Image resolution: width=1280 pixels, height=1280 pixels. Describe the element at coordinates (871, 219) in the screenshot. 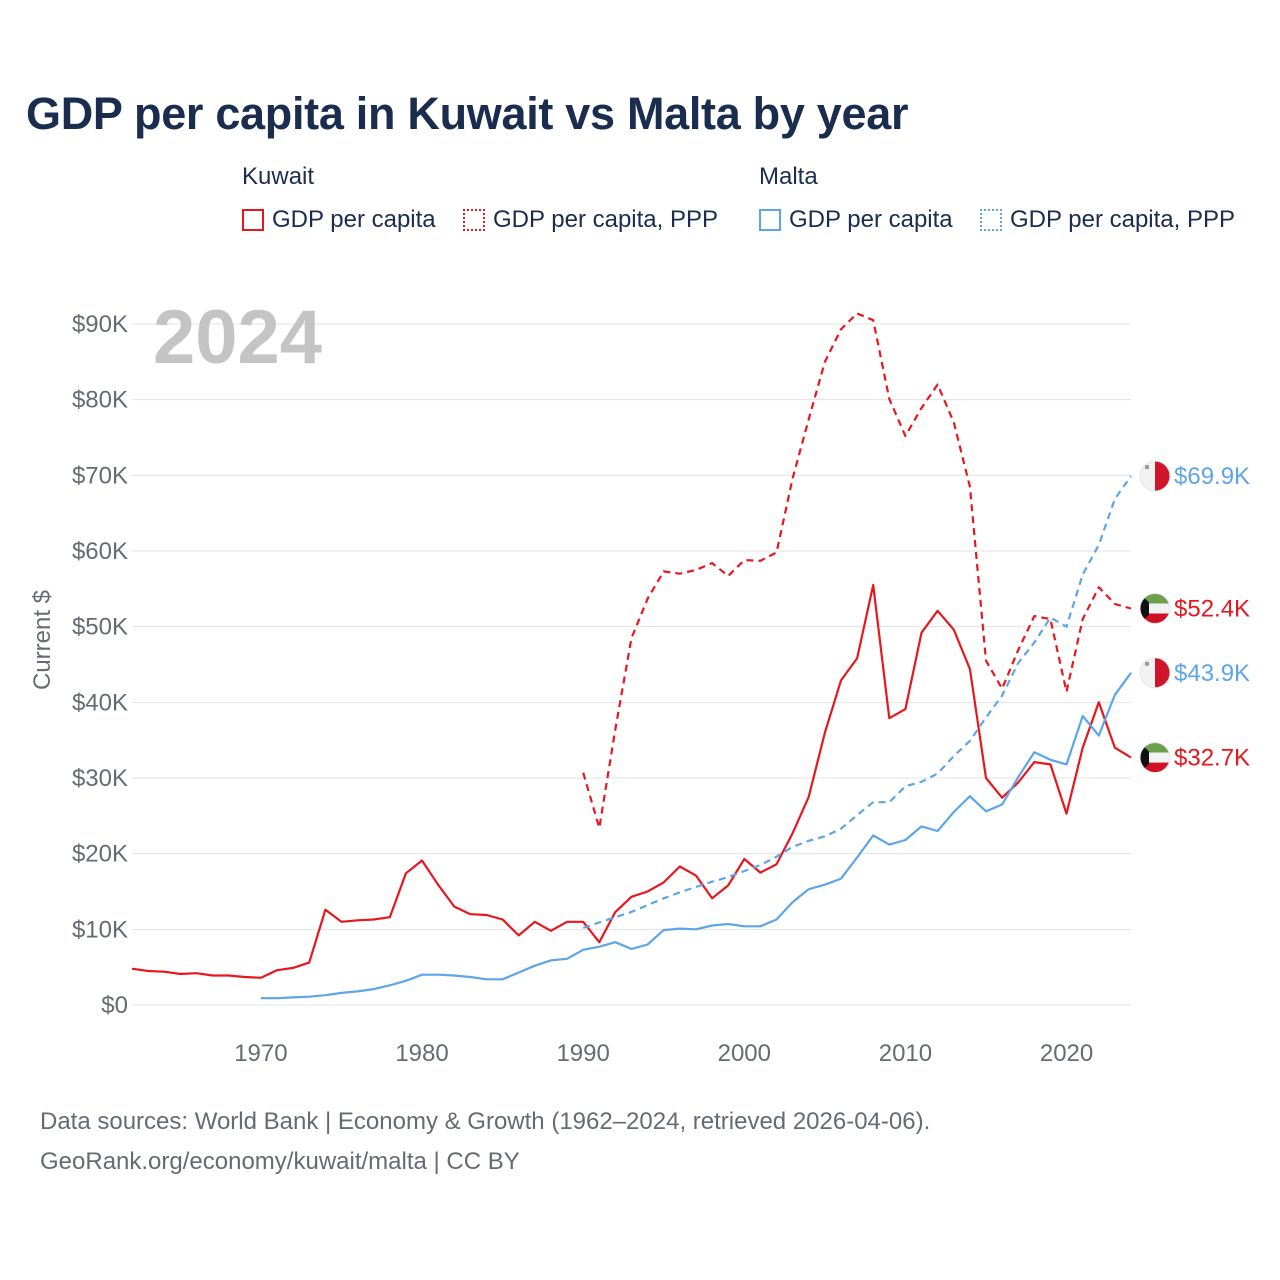

I see `legend-label-malta-gdp: GDP per capita` at that location.